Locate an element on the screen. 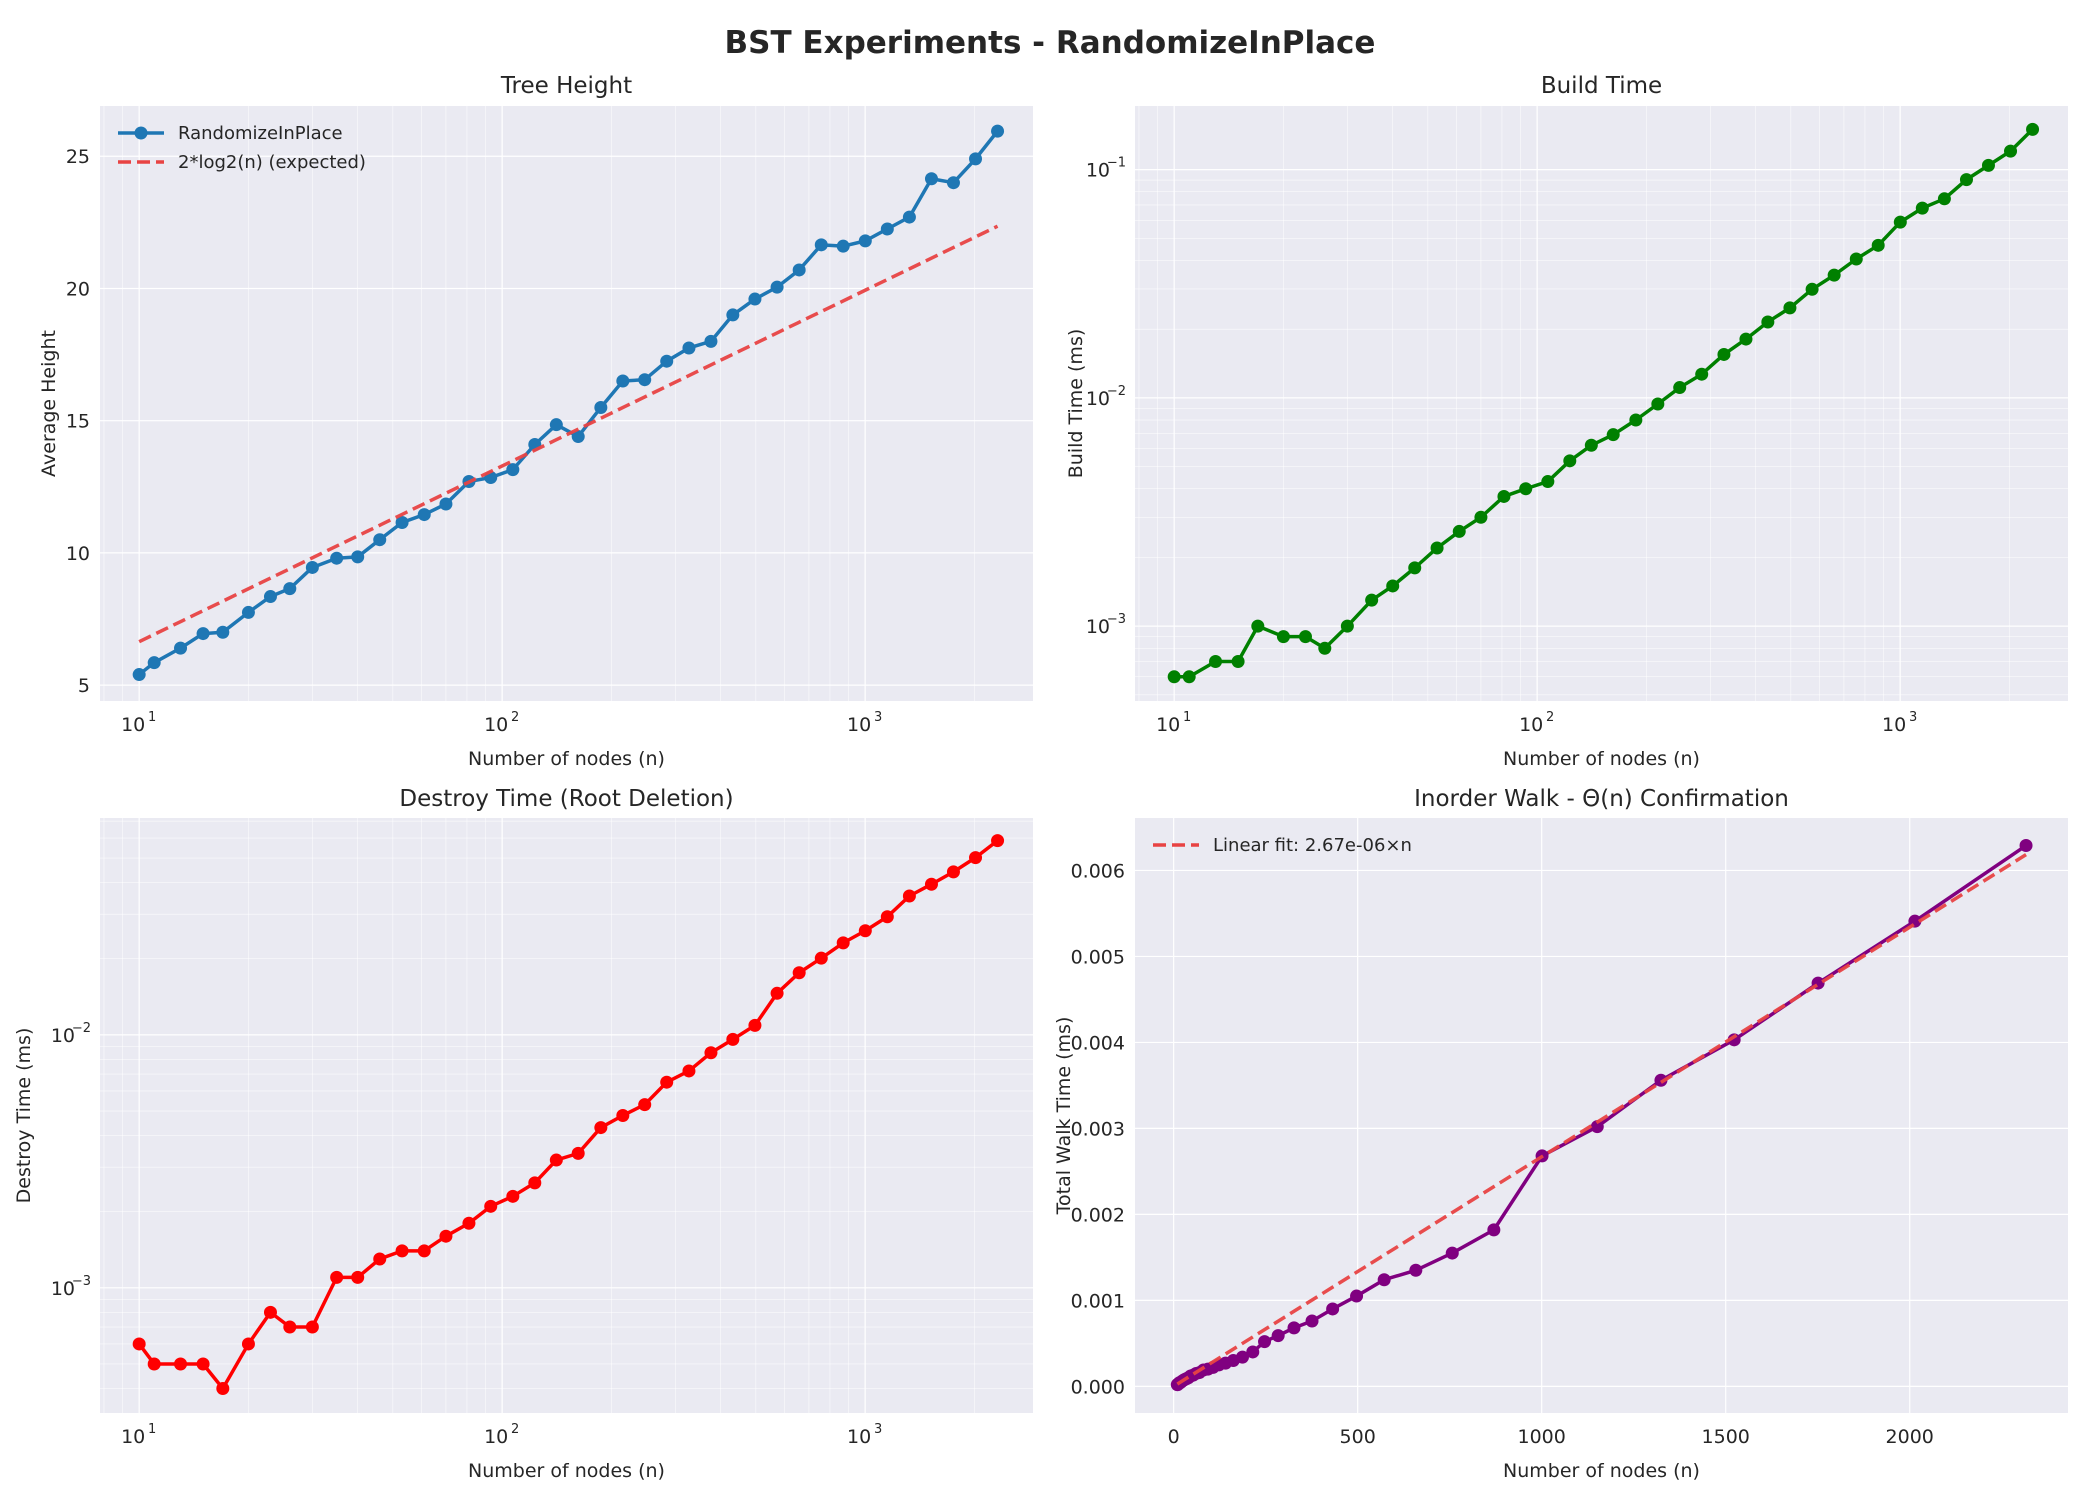 The height and width of the screenshot is (1500, 2100). legend-marker is located at coordinates (141, 133).